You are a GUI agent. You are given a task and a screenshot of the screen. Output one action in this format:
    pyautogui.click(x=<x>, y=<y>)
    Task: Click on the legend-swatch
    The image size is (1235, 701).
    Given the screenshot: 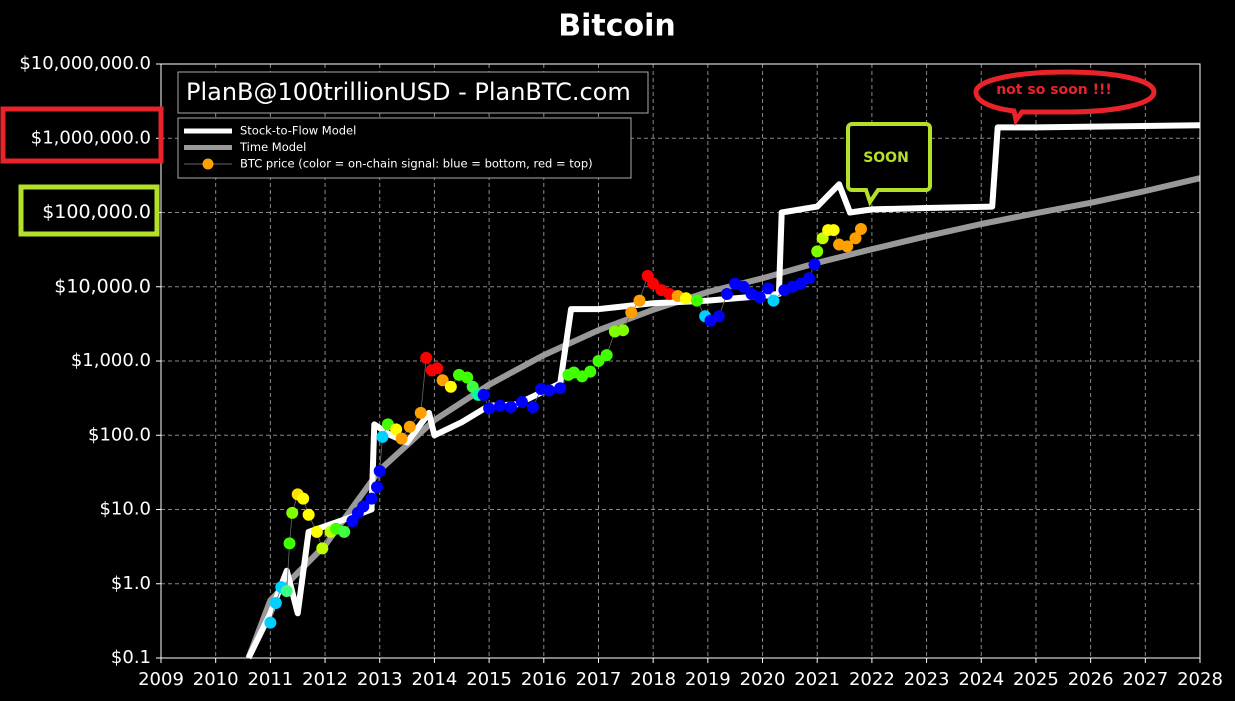 What is the action you would take?
    pyautogui.click(x=208, y=164)
    